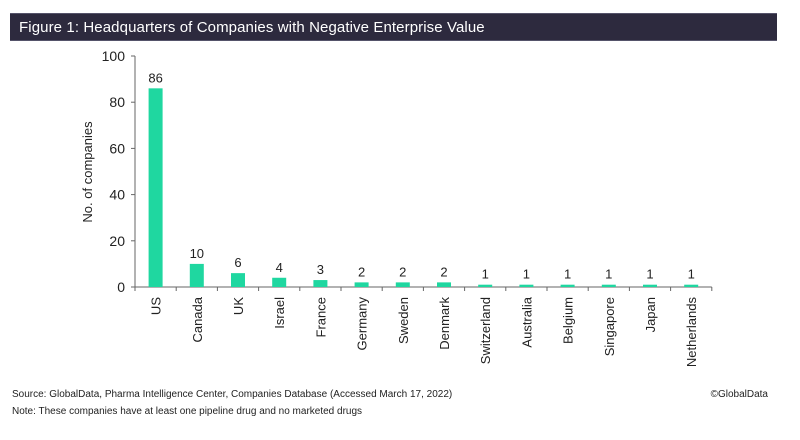 This screenshot has height=440, width=800. What do you see at coordinates (117, 148) in the screenshot?
I see `y-tick-label: 60` at bounding box center [117, 148].